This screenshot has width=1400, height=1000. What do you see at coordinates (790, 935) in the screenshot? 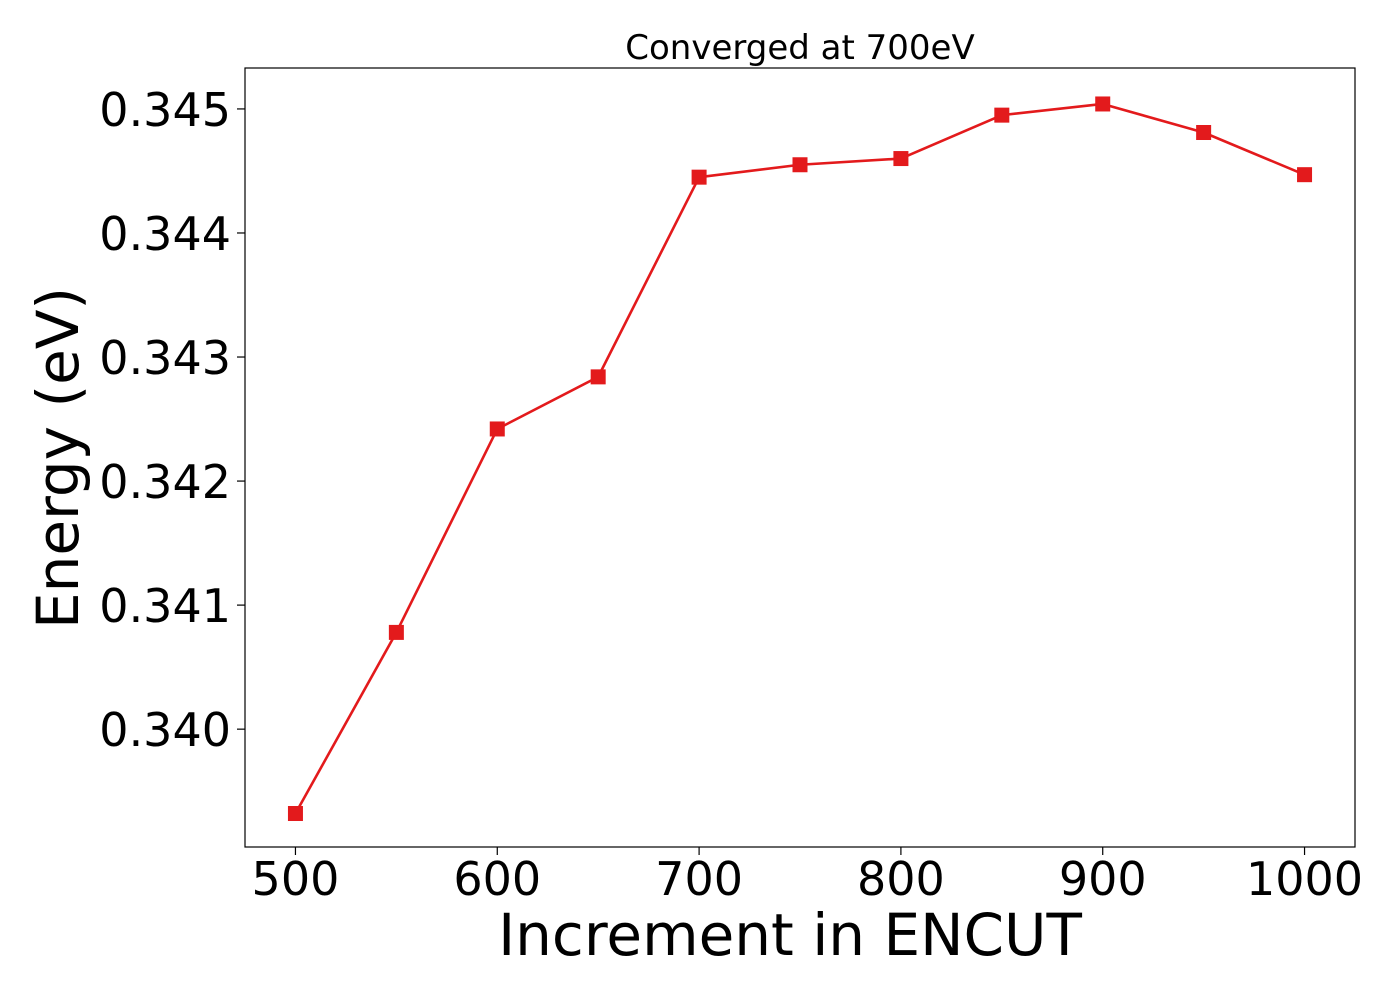
I see `x-axis-label: Increment in ENCUT` at bounding box center [790, 935].